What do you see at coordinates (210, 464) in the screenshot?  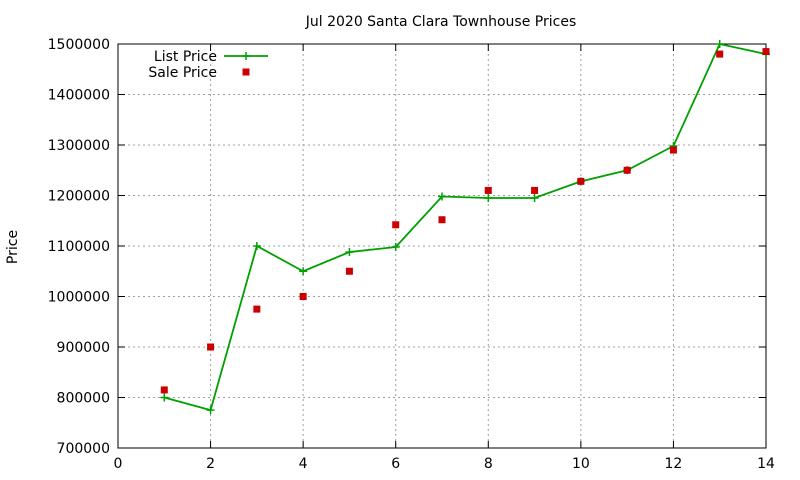 I see `x-tick-label: 2` at bounding box center [210, 464].